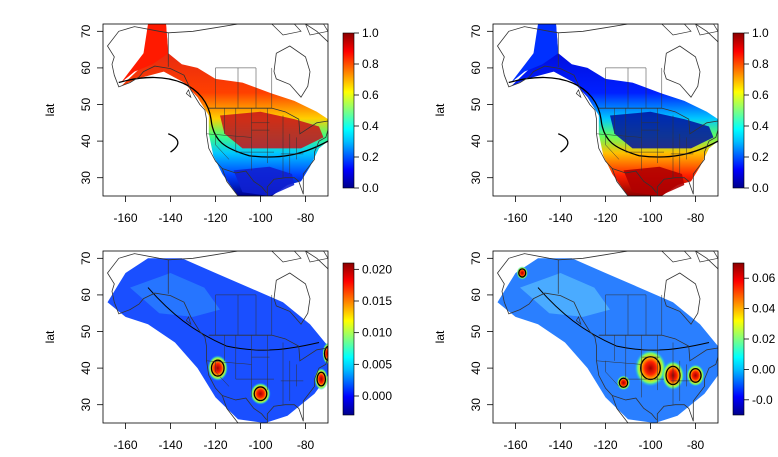 The image size is (778, 457). Describe the element at coordinates (145, 53) in the screenshot. I see `high-region` at that location.